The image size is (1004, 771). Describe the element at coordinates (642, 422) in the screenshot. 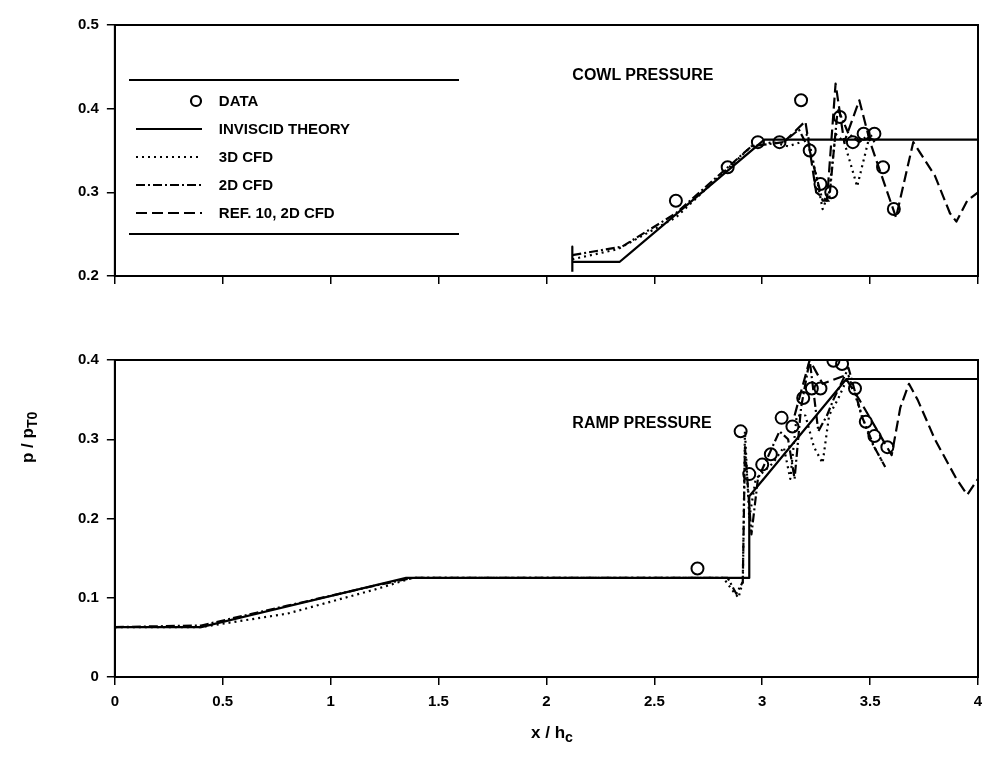

I see `annotation: RAMP PRESSURE` at that location.